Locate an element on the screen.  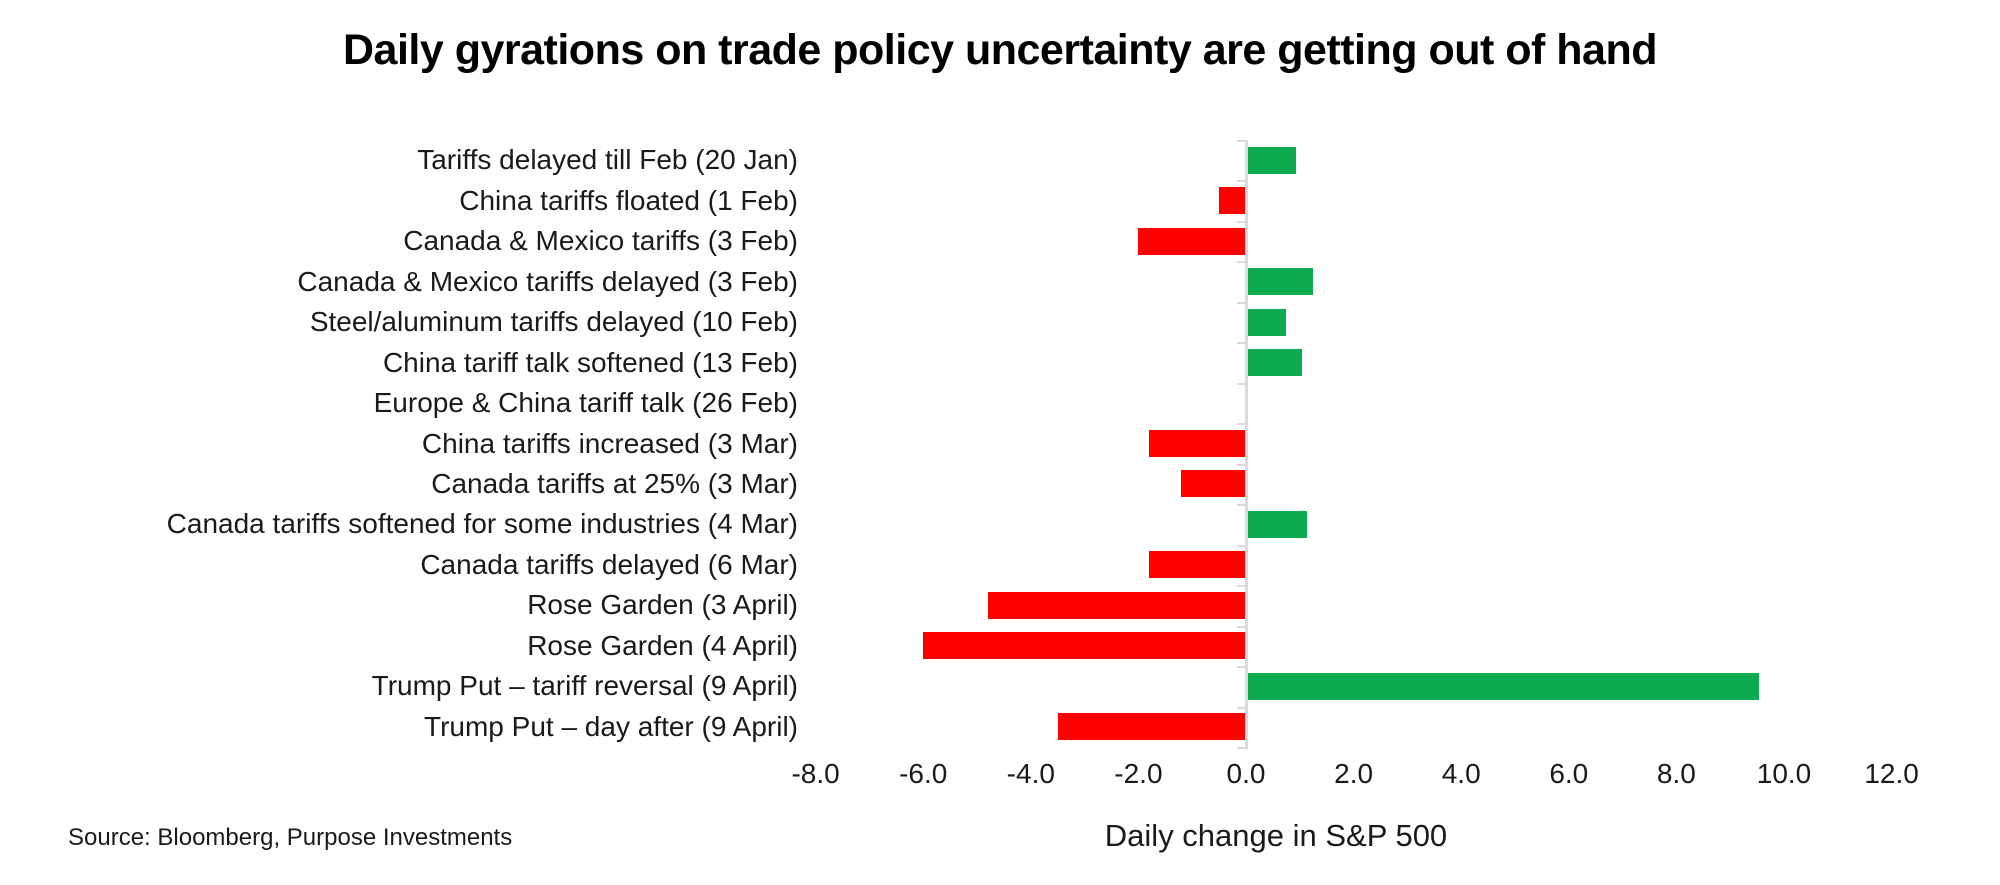
category-label: Rose Garden (4 April) is located at coordinates (662, 645).